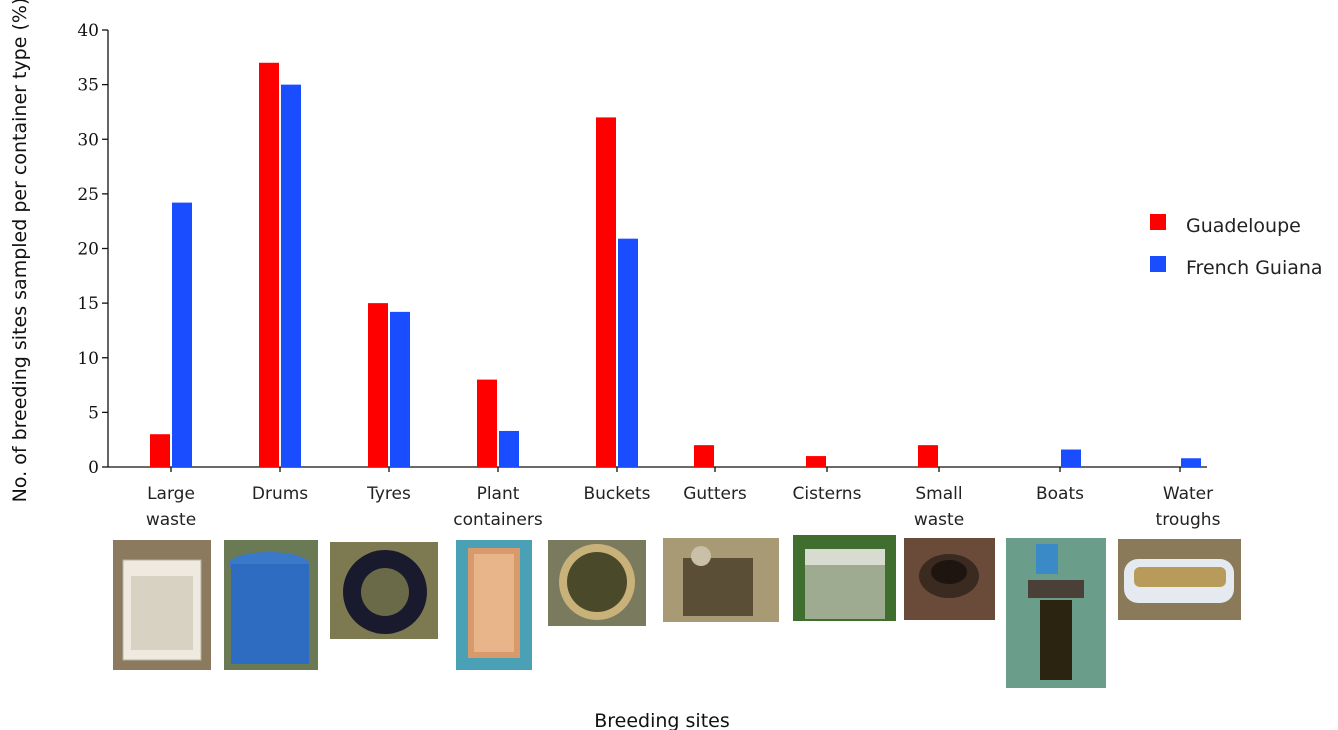  Describe the element at coordinates (827, 494) in the screenshot. I see `x-tick-label: Cisterns` at that location.